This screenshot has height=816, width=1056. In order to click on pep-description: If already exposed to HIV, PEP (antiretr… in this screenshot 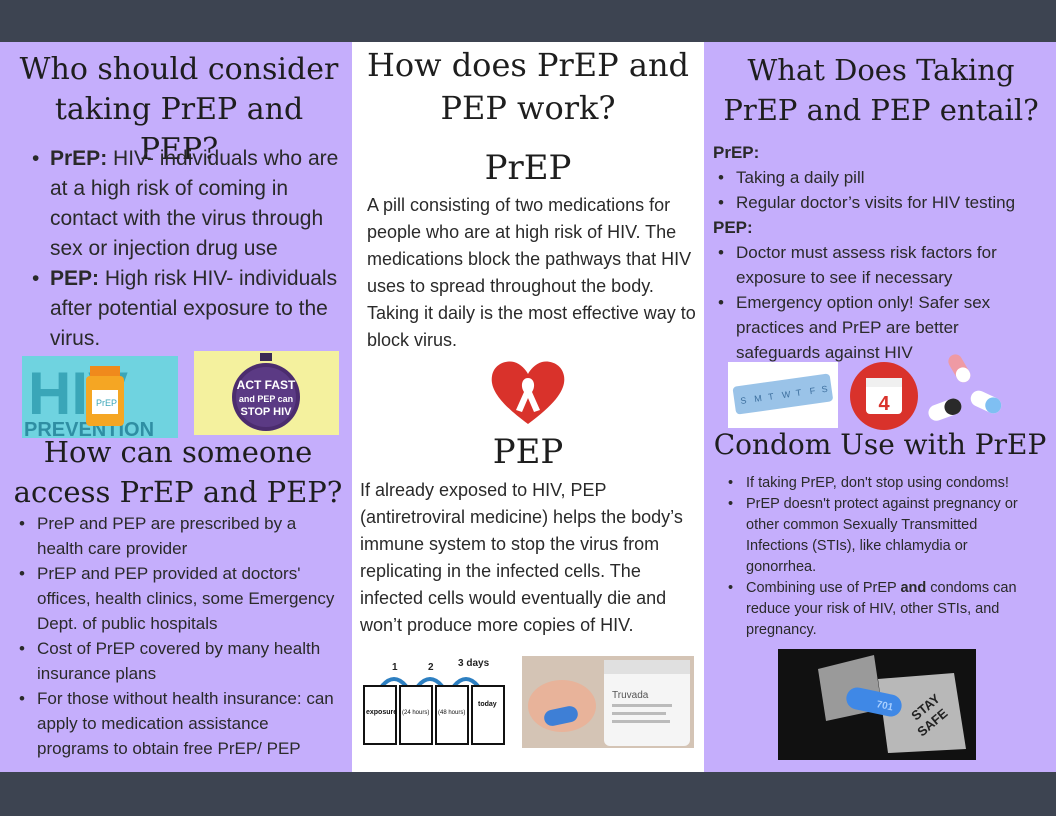, I will do `click(521, 557)`.